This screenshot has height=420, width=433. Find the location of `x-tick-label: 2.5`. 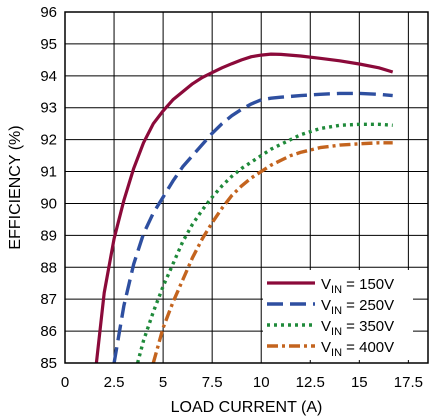

x-tick-label: 2.5 is located at coordinates (114, 382).